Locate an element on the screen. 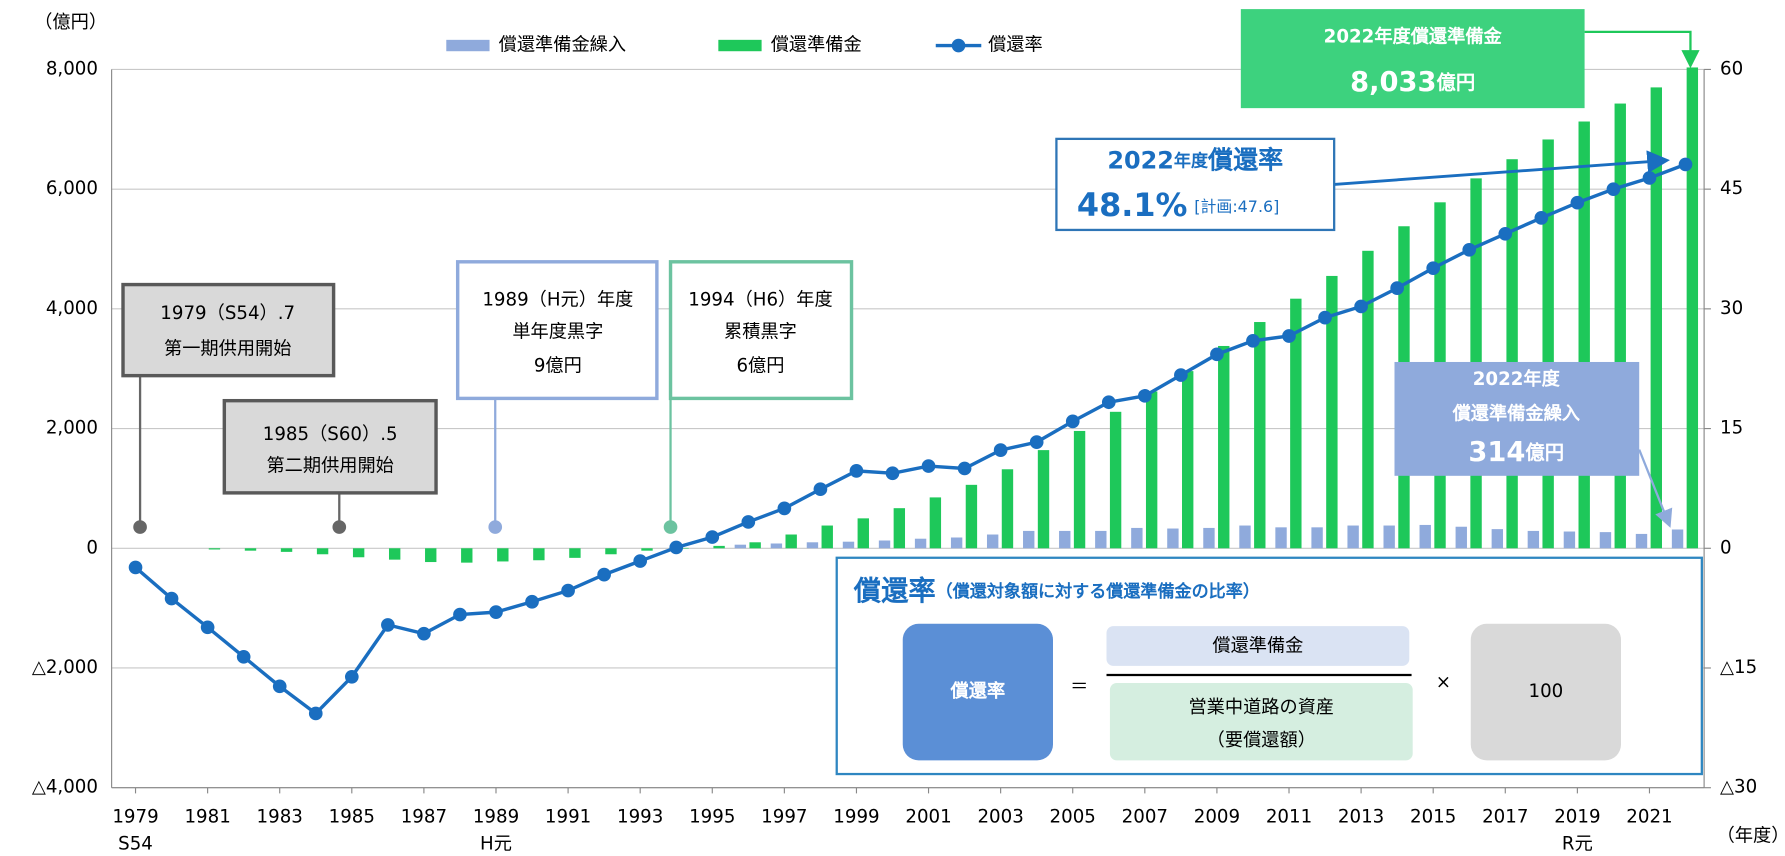 The height and width of the screenshot is (856, 1785). callout-nendo: 年度 is located at coordinates (1191, 161).